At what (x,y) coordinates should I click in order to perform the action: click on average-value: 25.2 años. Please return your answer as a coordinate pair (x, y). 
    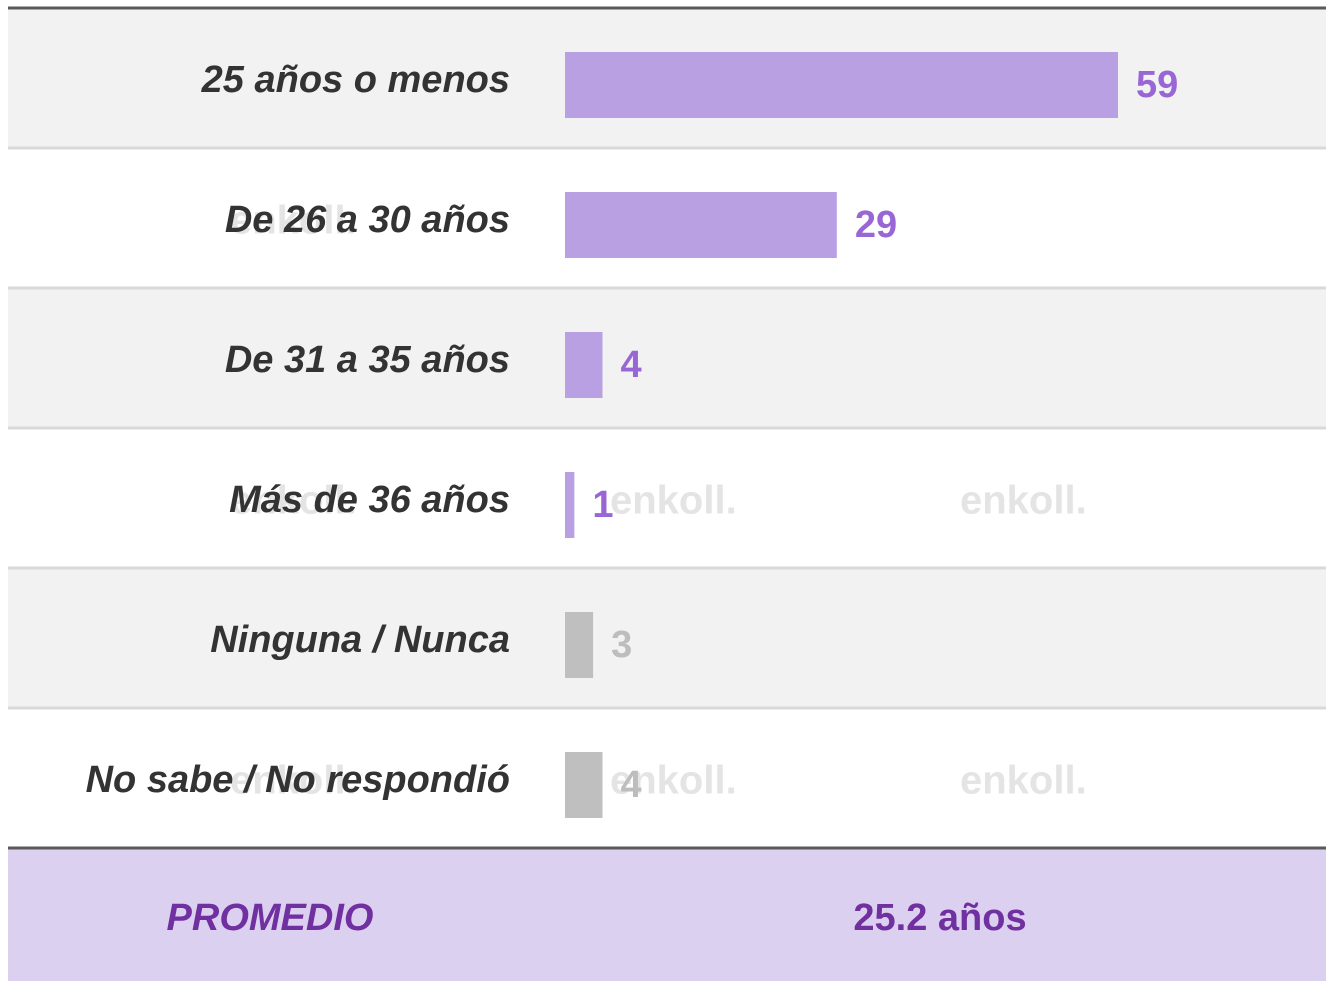
    Looking at the image, I should click on (939, 918).